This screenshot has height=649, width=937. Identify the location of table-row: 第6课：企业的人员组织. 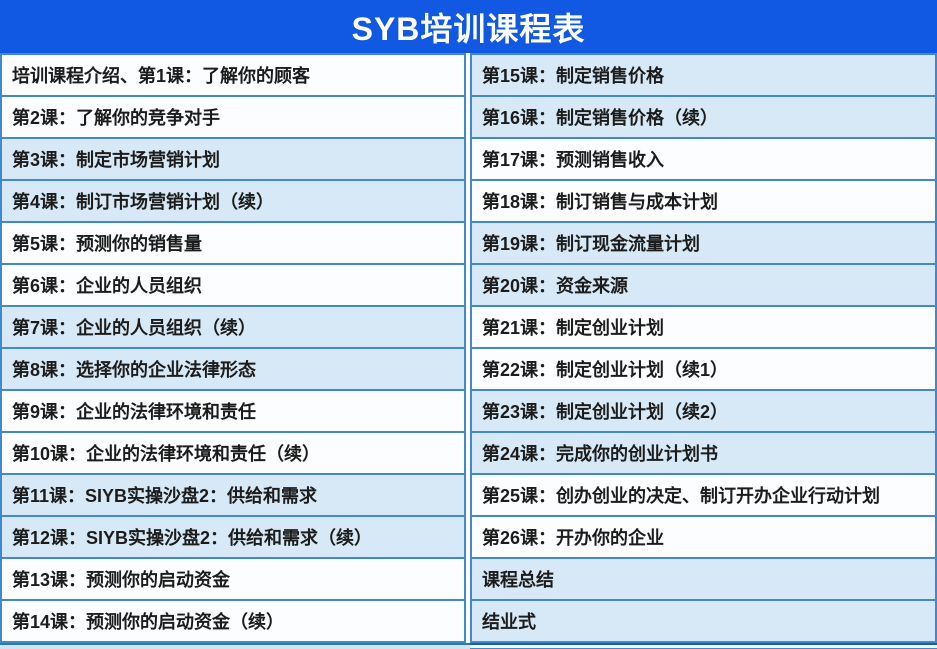
(233, 286).